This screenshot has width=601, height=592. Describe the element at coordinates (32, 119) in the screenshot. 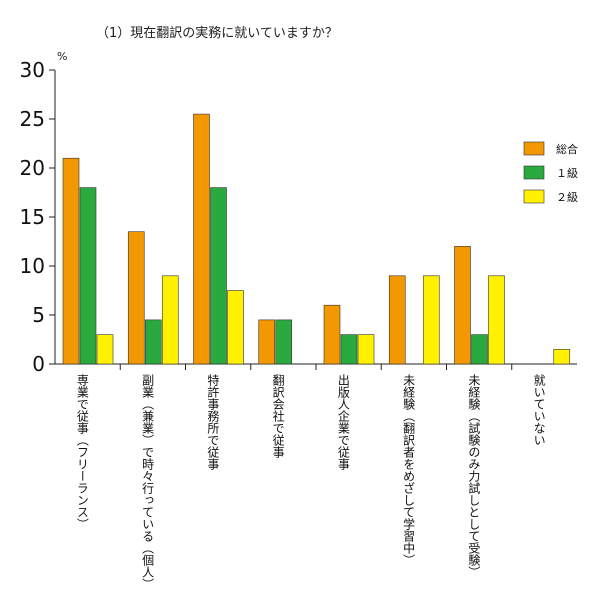

I see `y-tick-label: 25` at that location.